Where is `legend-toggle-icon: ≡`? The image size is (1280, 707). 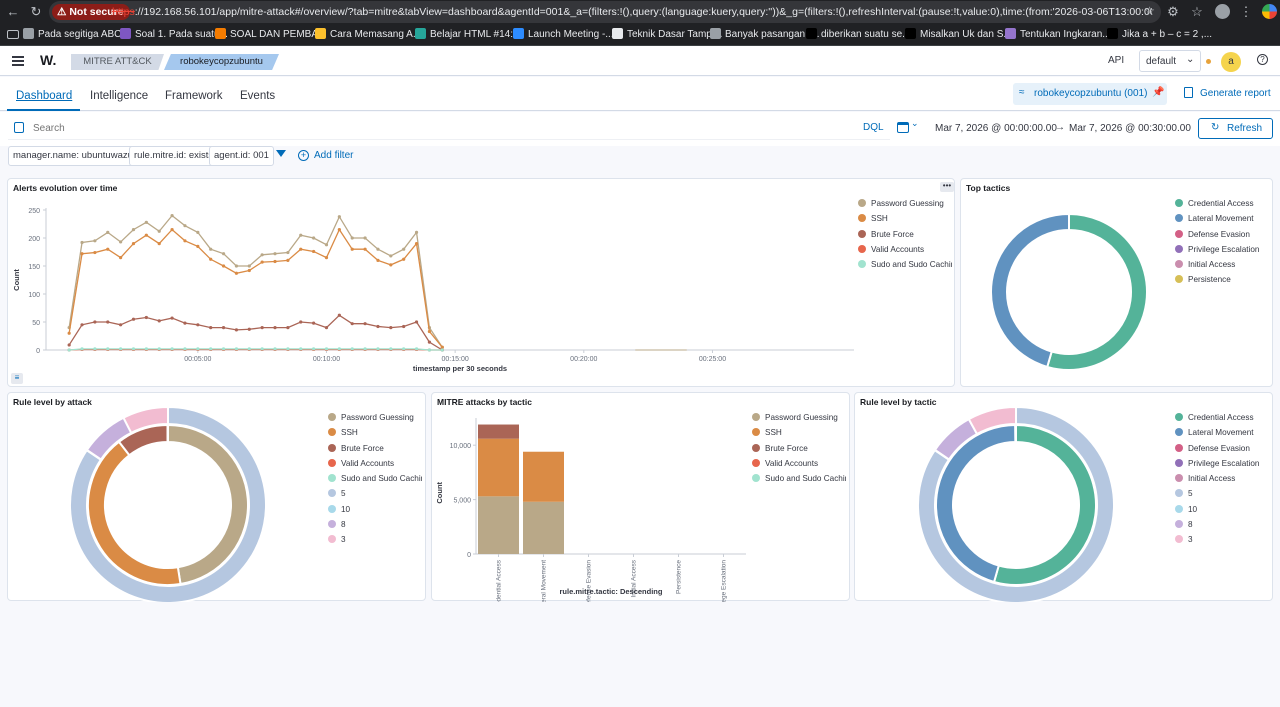
legend-toggle-icon: ≡ is located at coordinates (17, 378).